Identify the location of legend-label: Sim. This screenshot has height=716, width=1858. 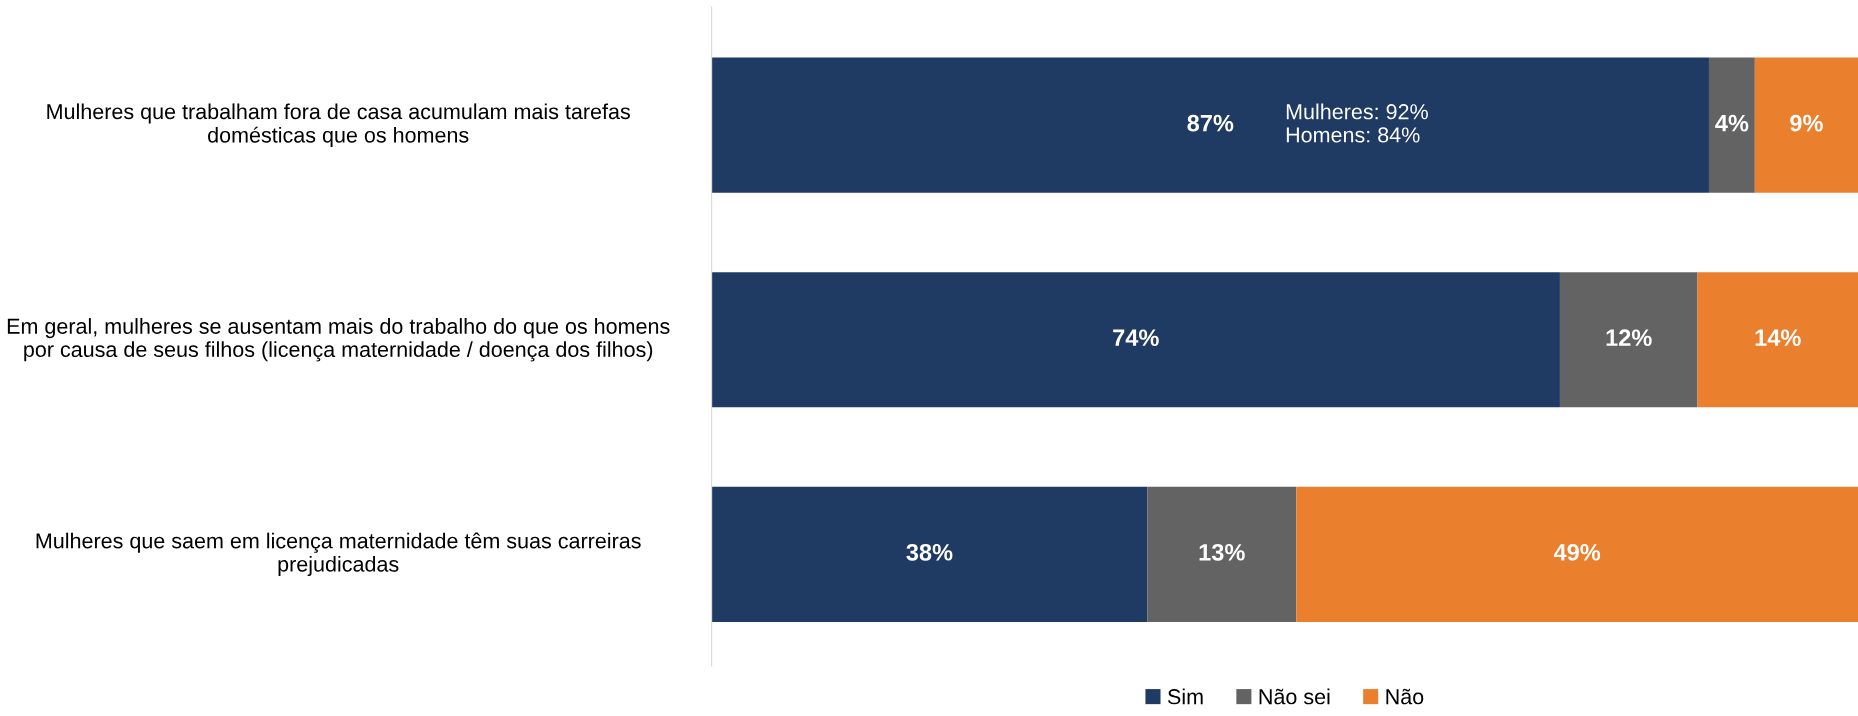
(1185, 696).